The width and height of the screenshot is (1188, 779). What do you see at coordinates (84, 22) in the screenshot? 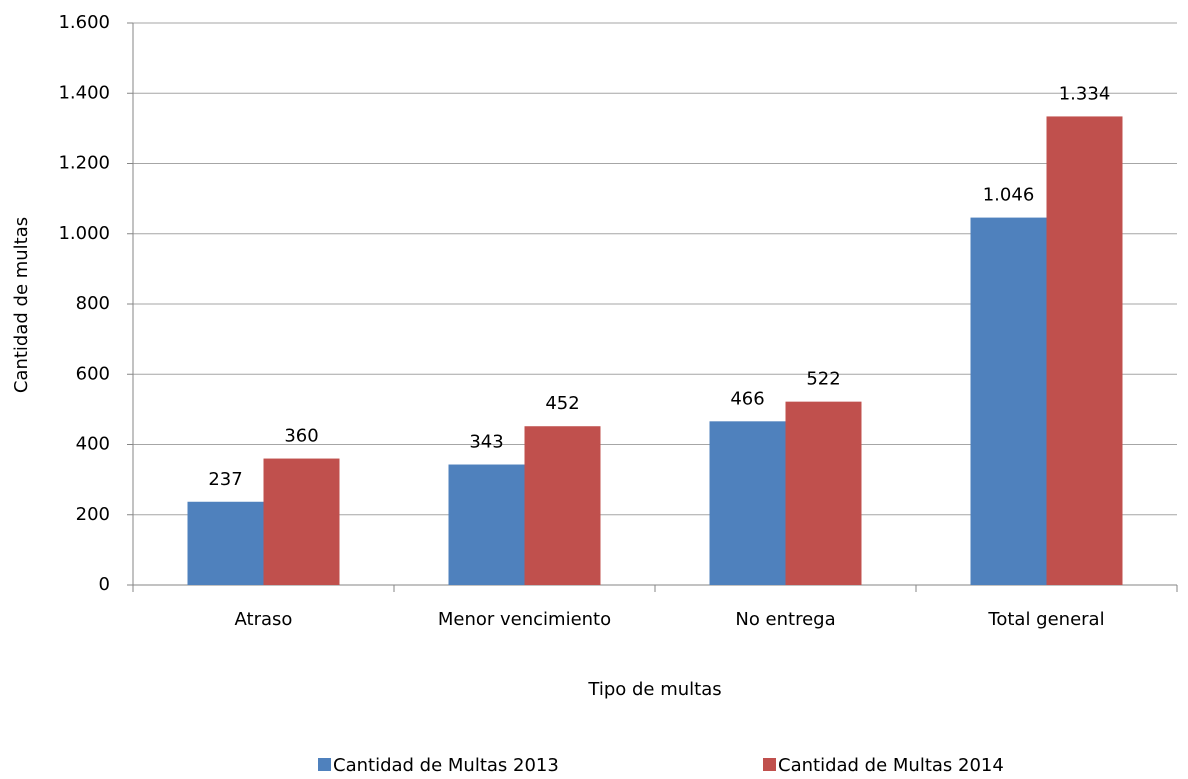
I see `y-tick-label: 1.600` at bounding box center [84, 22].